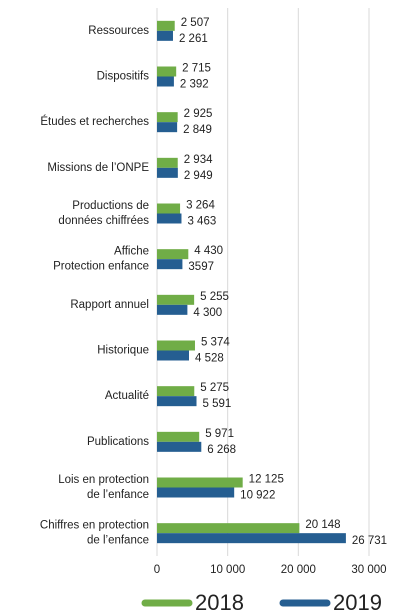 This screenshot has height=615, width=403. I want to click on category-label: Chiffres en protection de l’enfance, so click(94, 533).